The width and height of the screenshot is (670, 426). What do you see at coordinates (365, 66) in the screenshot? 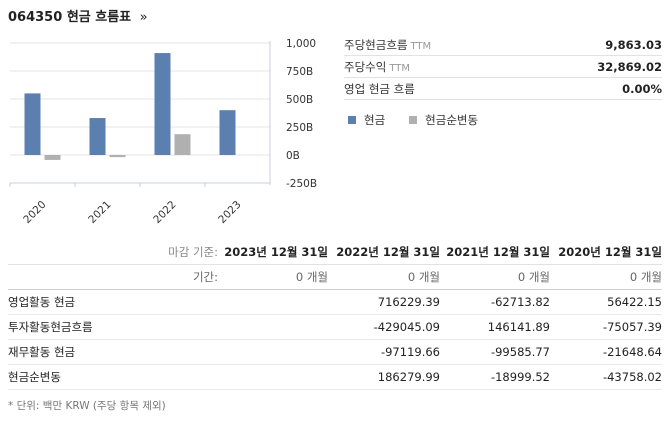
I see `stat-label: 주당수익` at bounding box center [365, 66].